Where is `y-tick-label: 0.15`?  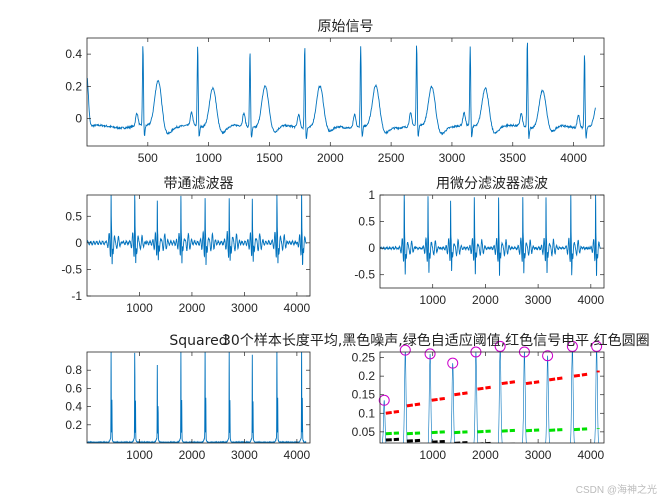 y-tick-label: 0.15 is located at coordinates (364, 395).